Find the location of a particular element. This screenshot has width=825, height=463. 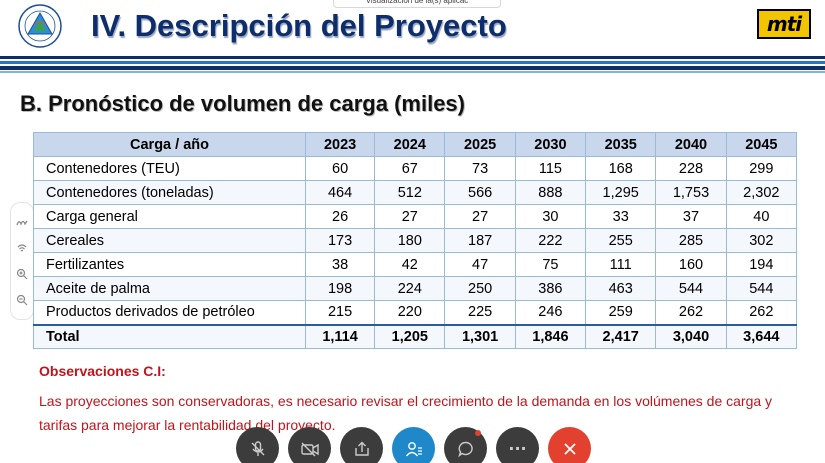

camera-off-icon is located at coordinates (309, 449).